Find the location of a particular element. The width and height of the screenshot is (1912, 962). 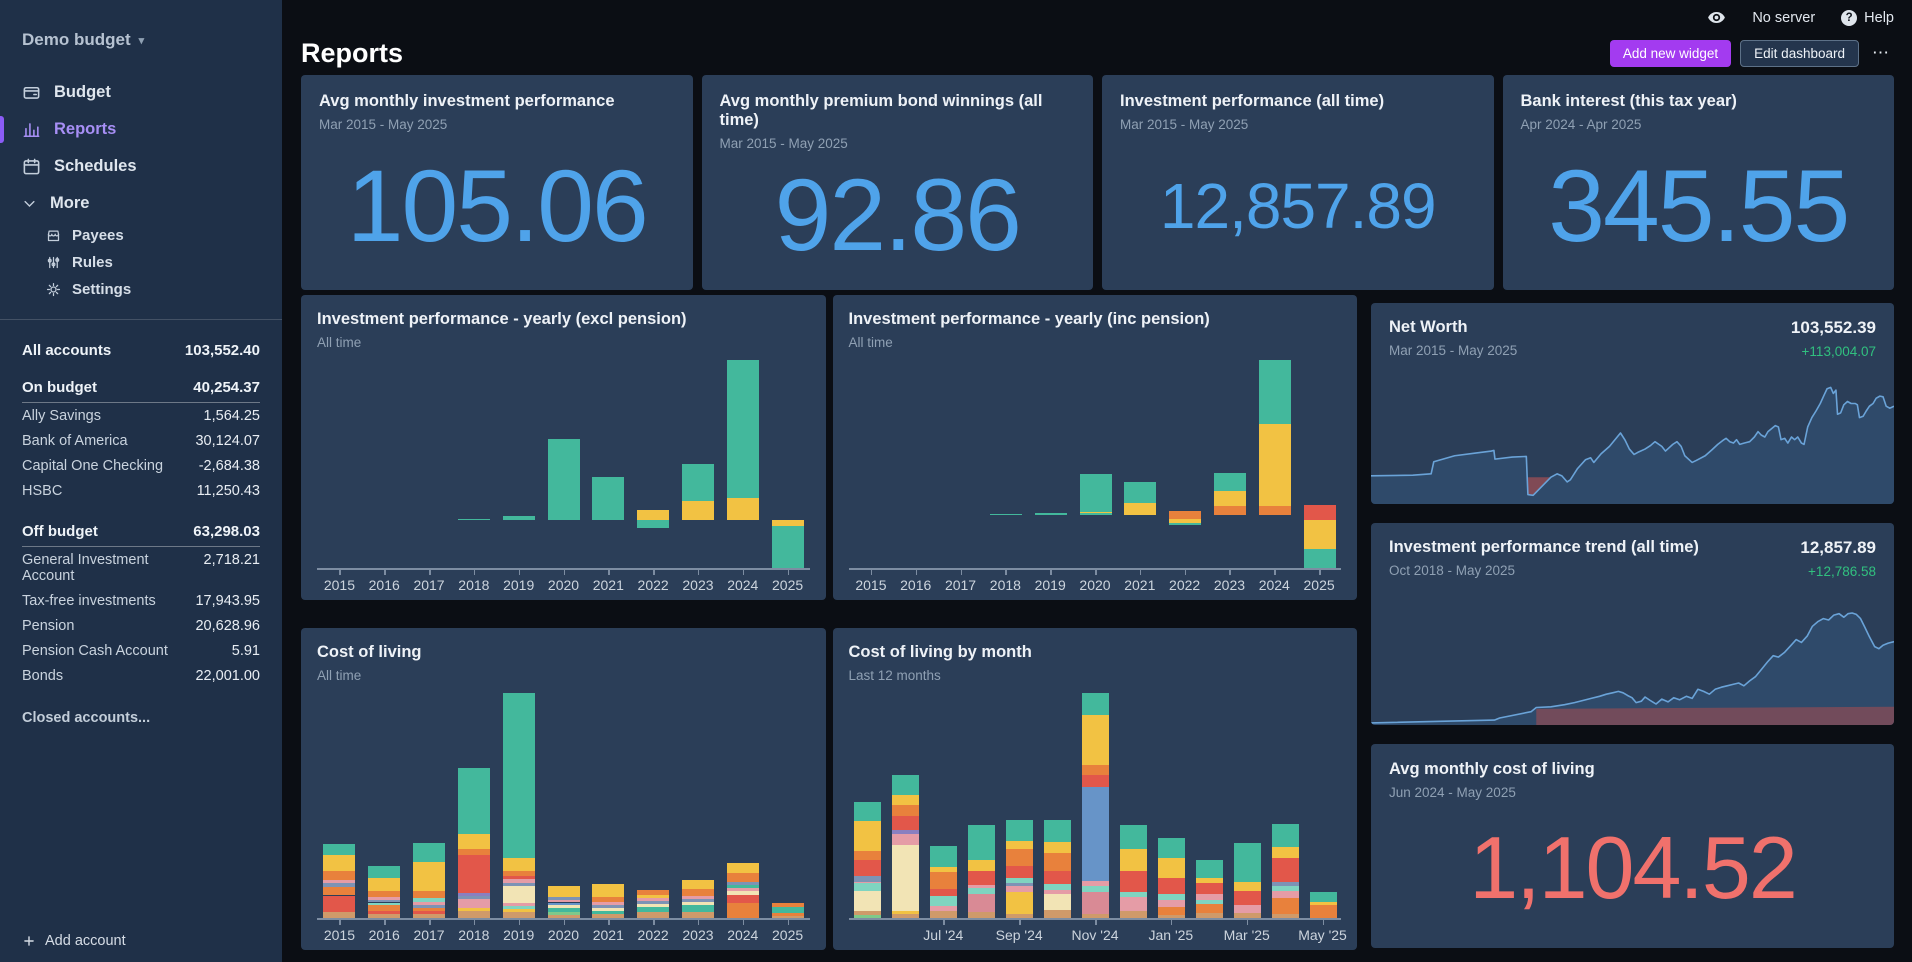

off-budget-header: Off budget 63,298.03 is located at coordinates (141, 535).